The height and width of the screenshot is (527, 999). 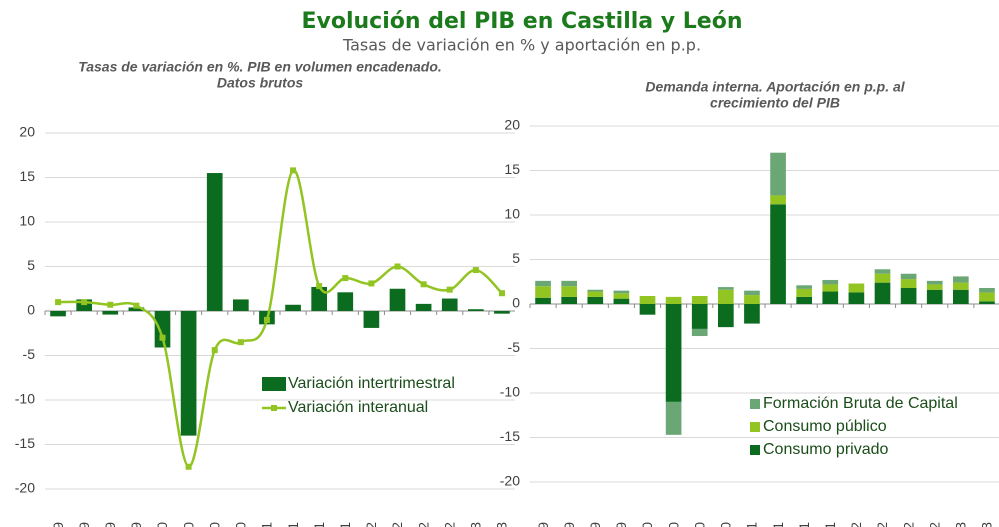 I want to click on x-tick-label: t119, so click(x=58, y=524).